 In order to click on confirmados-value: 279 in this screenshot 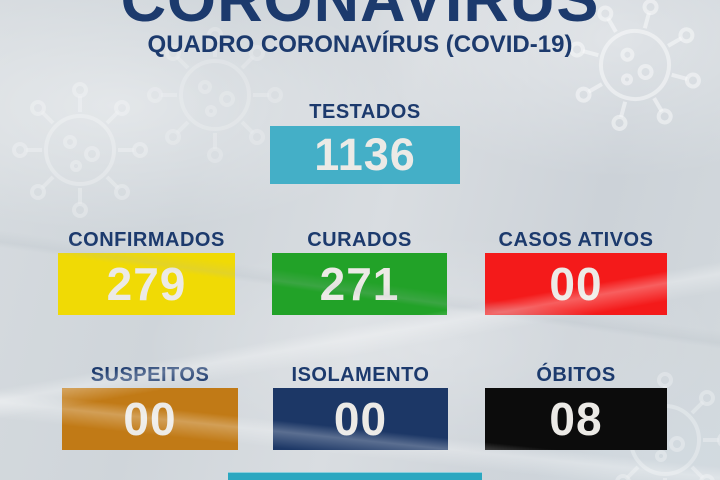, I will do `click(146, 284)`.